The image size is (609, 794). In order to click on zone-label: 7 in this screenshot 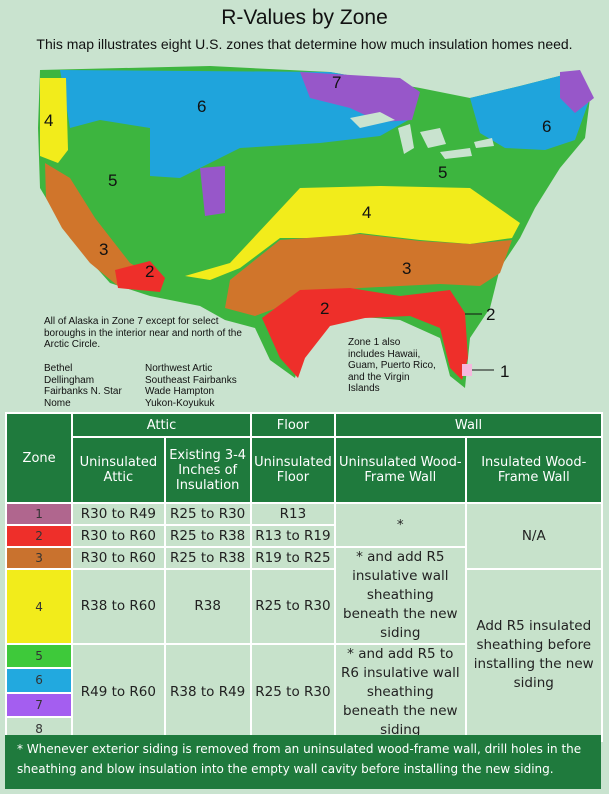, I will do `click(336, 82)`.